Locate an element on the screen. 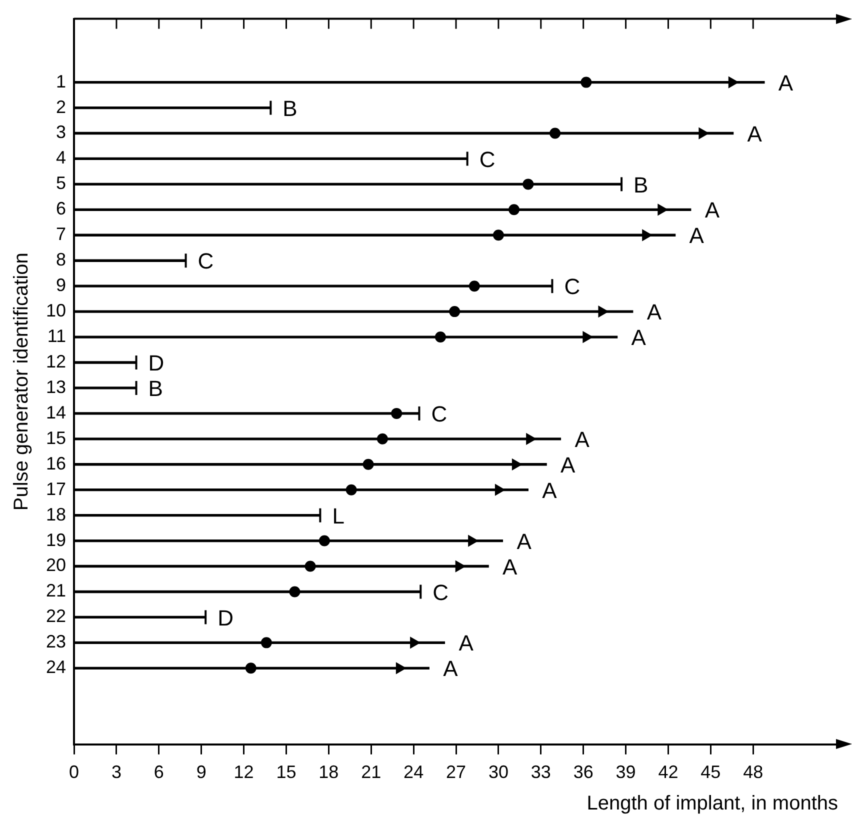  y-tick-label: 3 is located at coordinates (61, 132).